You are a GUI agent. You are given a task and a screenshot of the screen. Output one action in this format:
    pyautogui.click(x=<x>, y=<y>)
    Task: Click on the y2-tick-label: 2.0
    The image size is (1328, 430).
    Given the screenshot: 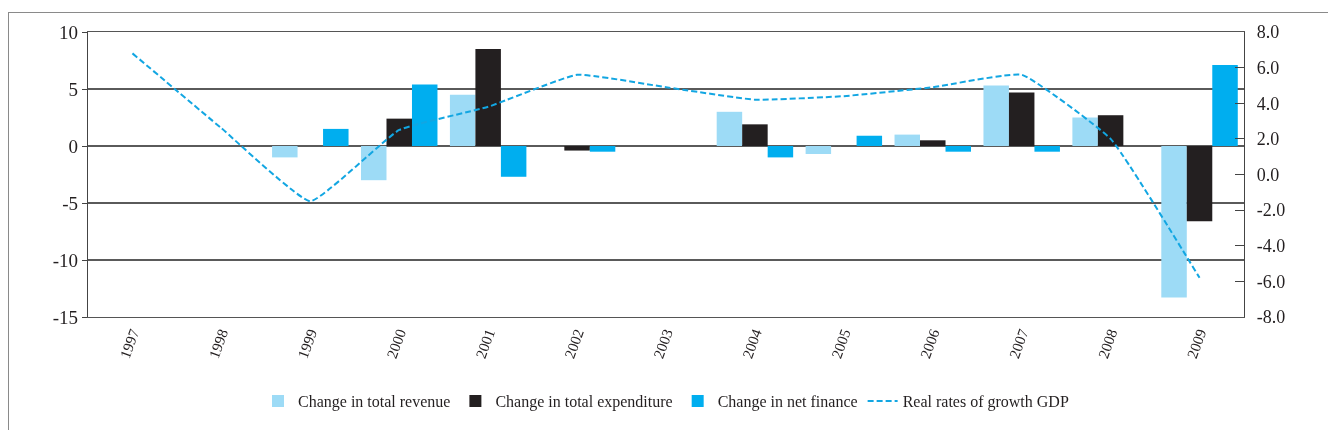 What is the action you would take?
    pyautogui.click(x=1268, y=139)
    